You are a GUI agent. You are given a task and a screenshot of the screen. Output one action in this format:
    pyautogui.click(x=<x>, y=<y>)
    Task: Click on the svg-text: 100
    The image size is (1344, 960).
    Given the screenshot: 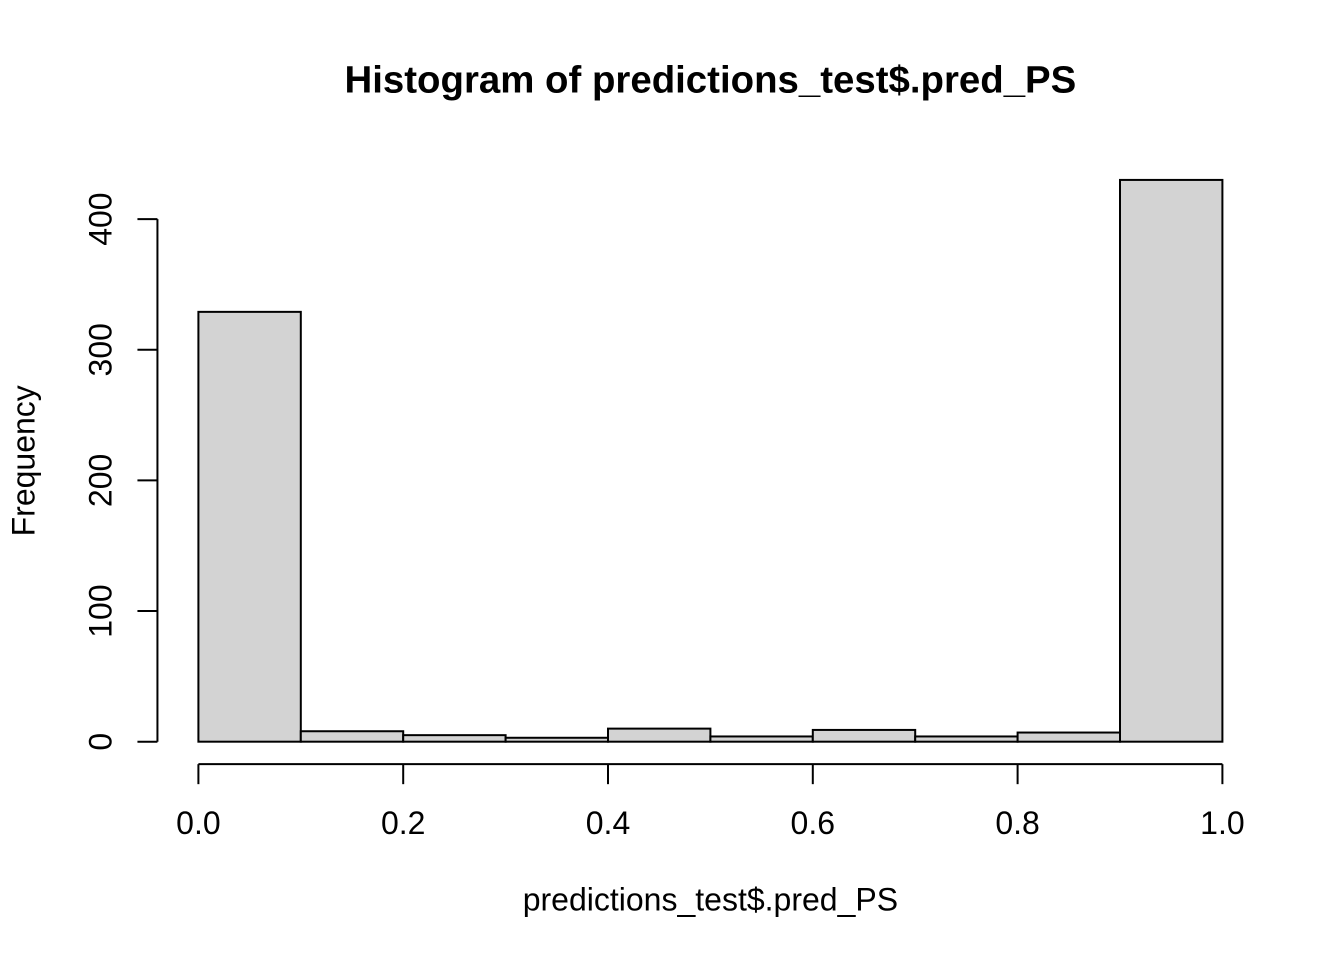 What is the action you would take?
    pyautogui.click(x=100, y=610)
    